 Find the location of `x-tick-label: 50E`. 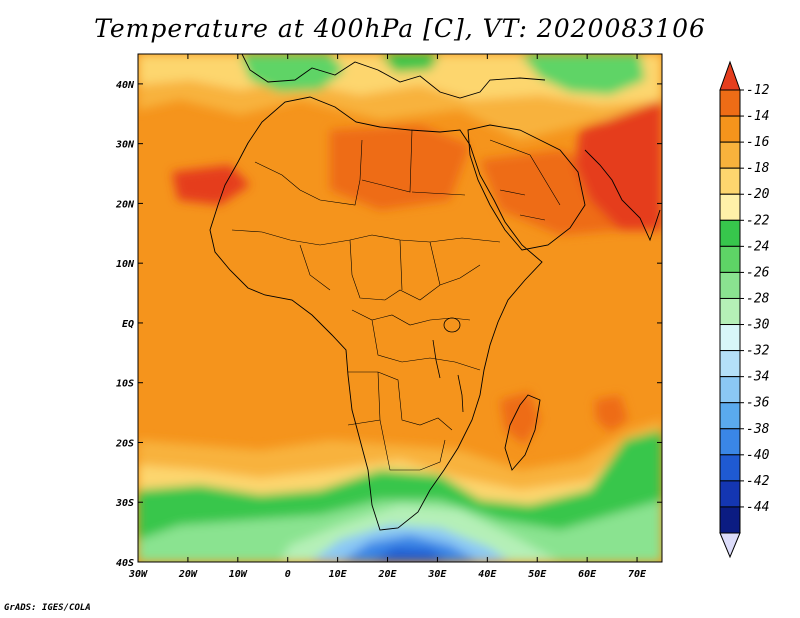

x-tick-label: 50E is located at coordinates (537, 574).